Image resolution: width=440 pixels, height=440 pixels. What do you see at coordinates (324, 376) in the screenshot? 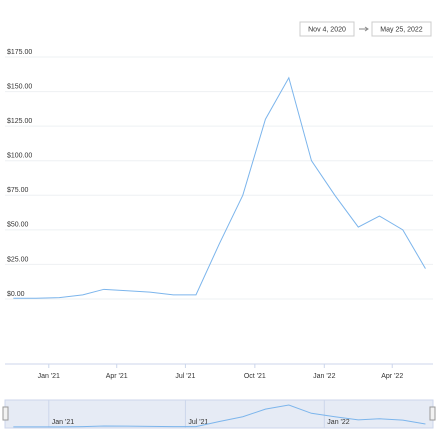
I see `x-tick-label: Jan '22` at bounding box center [324, 376].